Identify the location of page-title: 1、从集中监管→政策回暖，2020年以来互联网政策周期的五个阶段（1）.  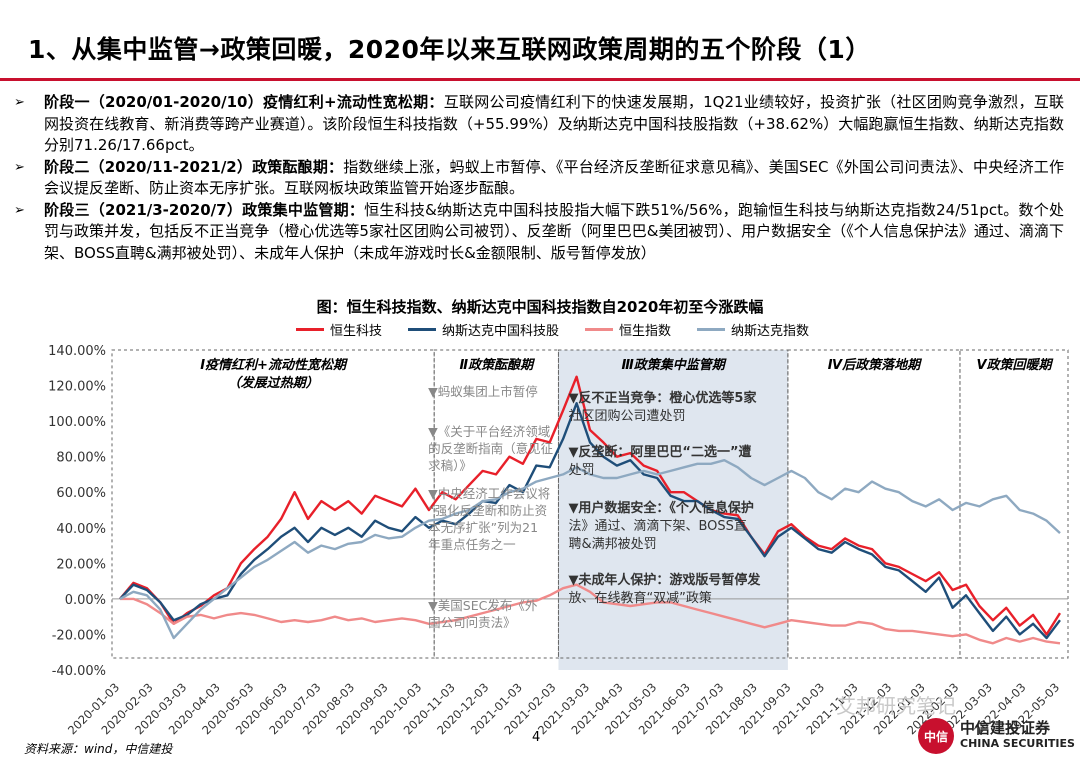
(449, 49).